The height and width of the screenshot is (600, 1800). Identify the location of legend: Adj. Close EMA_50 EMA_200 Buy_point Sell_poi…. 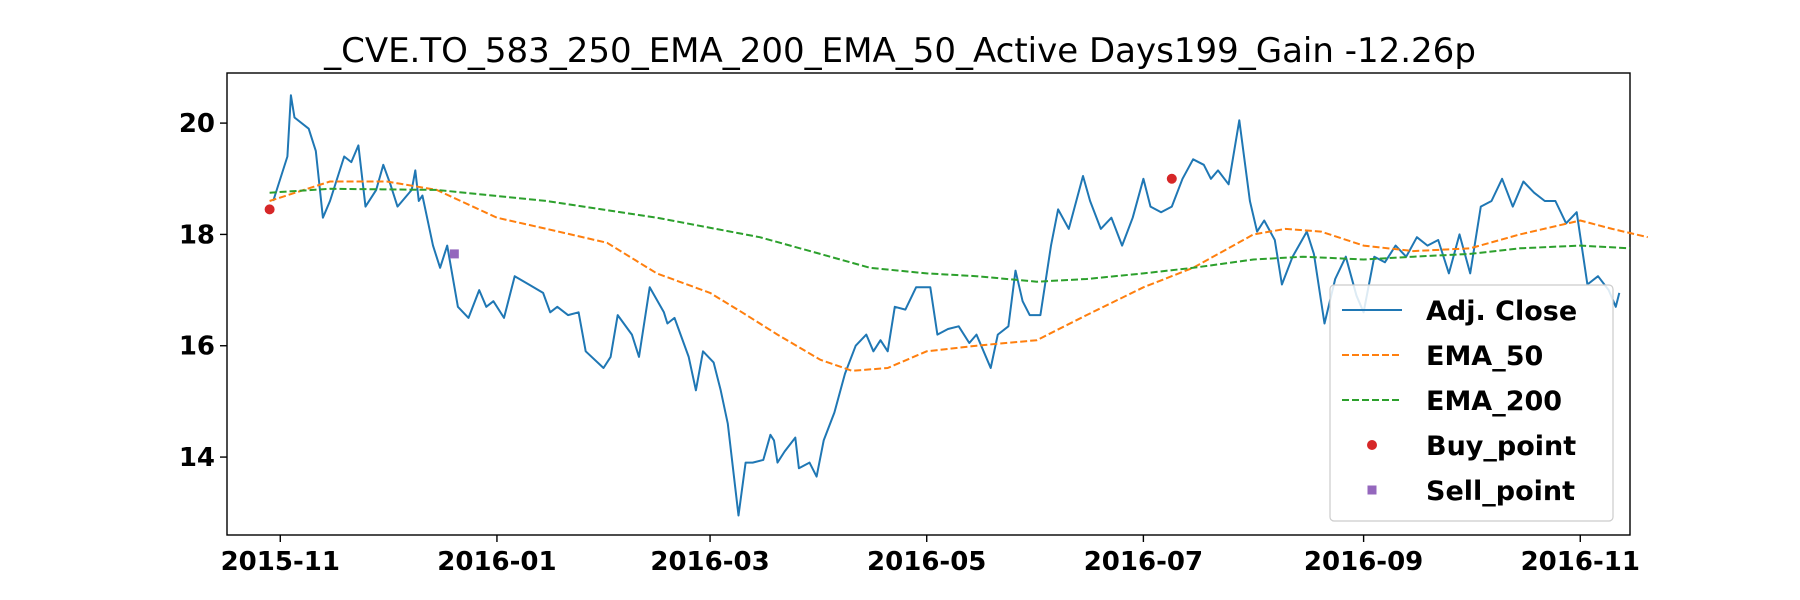
(1471, 403).